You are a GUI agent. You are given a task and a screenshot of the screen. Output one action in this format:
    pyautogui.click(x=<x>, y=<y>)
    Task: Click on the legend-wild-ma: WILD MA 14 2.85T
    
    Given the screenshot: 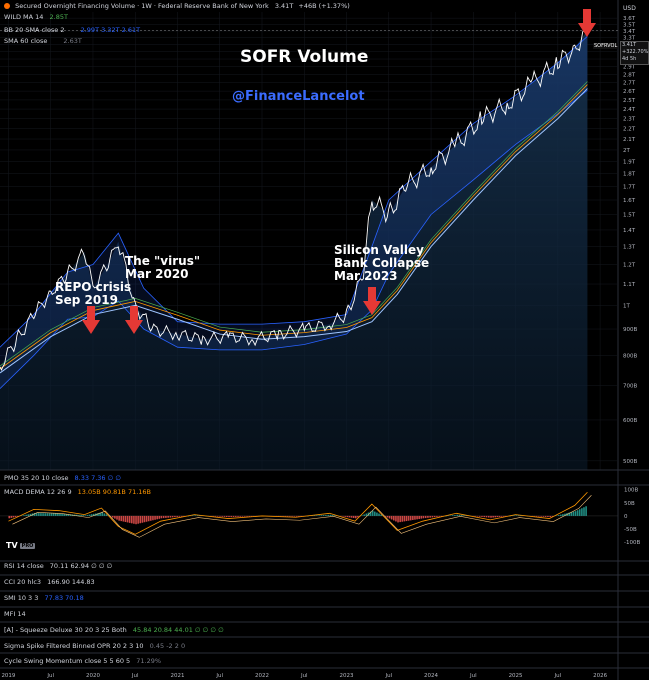 What is the action you would take?
    pyautogui.click(x=36, y=17)
    